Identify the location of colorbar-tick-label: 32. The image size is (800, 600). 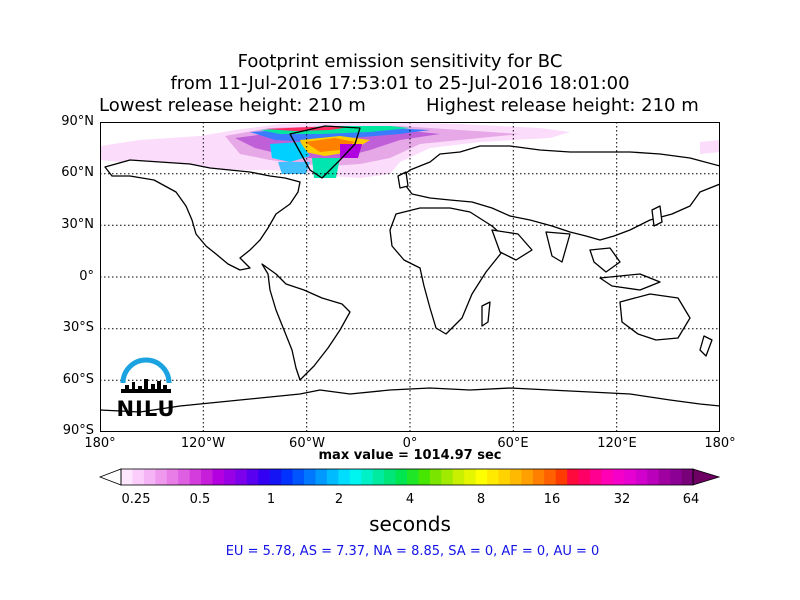
(622, 499).